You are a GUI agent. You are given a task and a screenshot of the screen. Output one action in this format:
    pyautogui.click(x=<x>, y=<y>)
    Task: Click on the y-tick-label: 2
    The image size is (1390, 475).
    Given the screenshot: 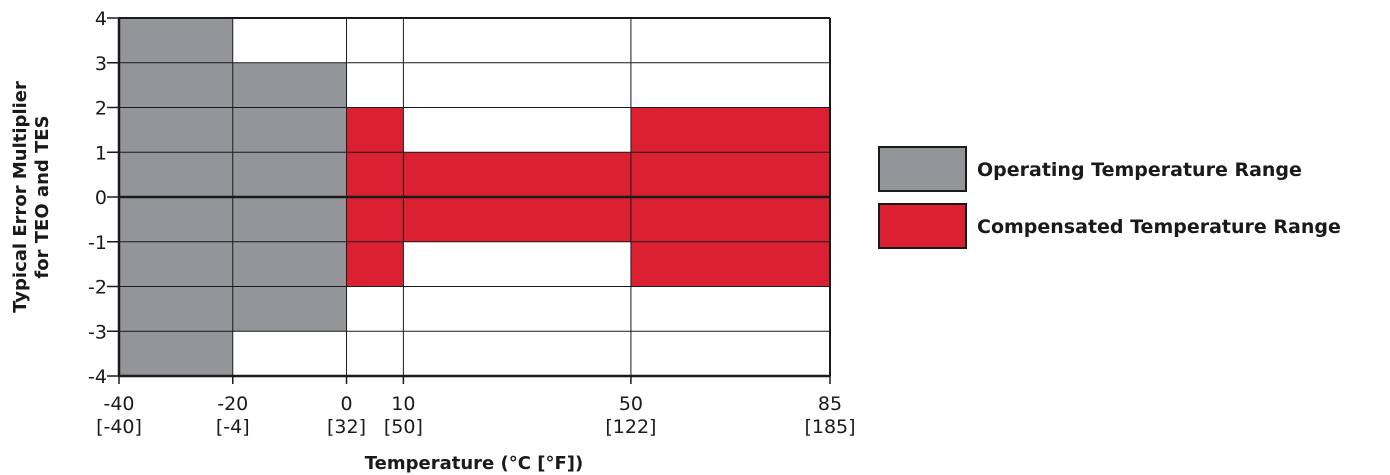 What is the action you would take?
    pyautogui.click(x=101, y=109)
    